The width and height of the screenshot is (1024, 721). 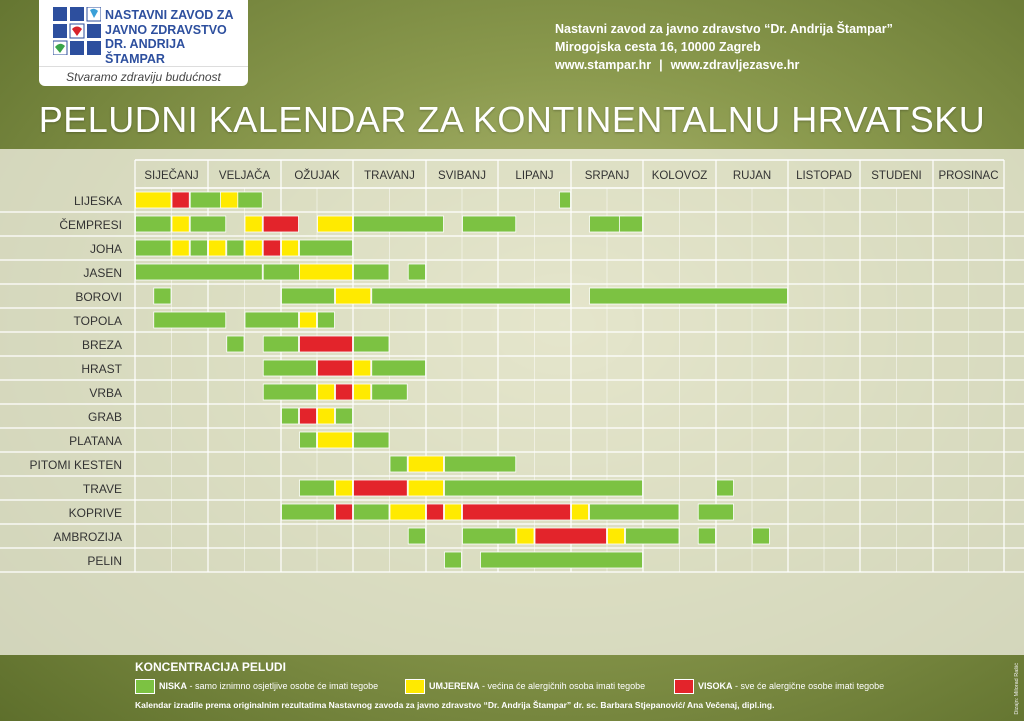 I want to click on plant-label: PITOMI KESTEN, so click(x=76, y=465).